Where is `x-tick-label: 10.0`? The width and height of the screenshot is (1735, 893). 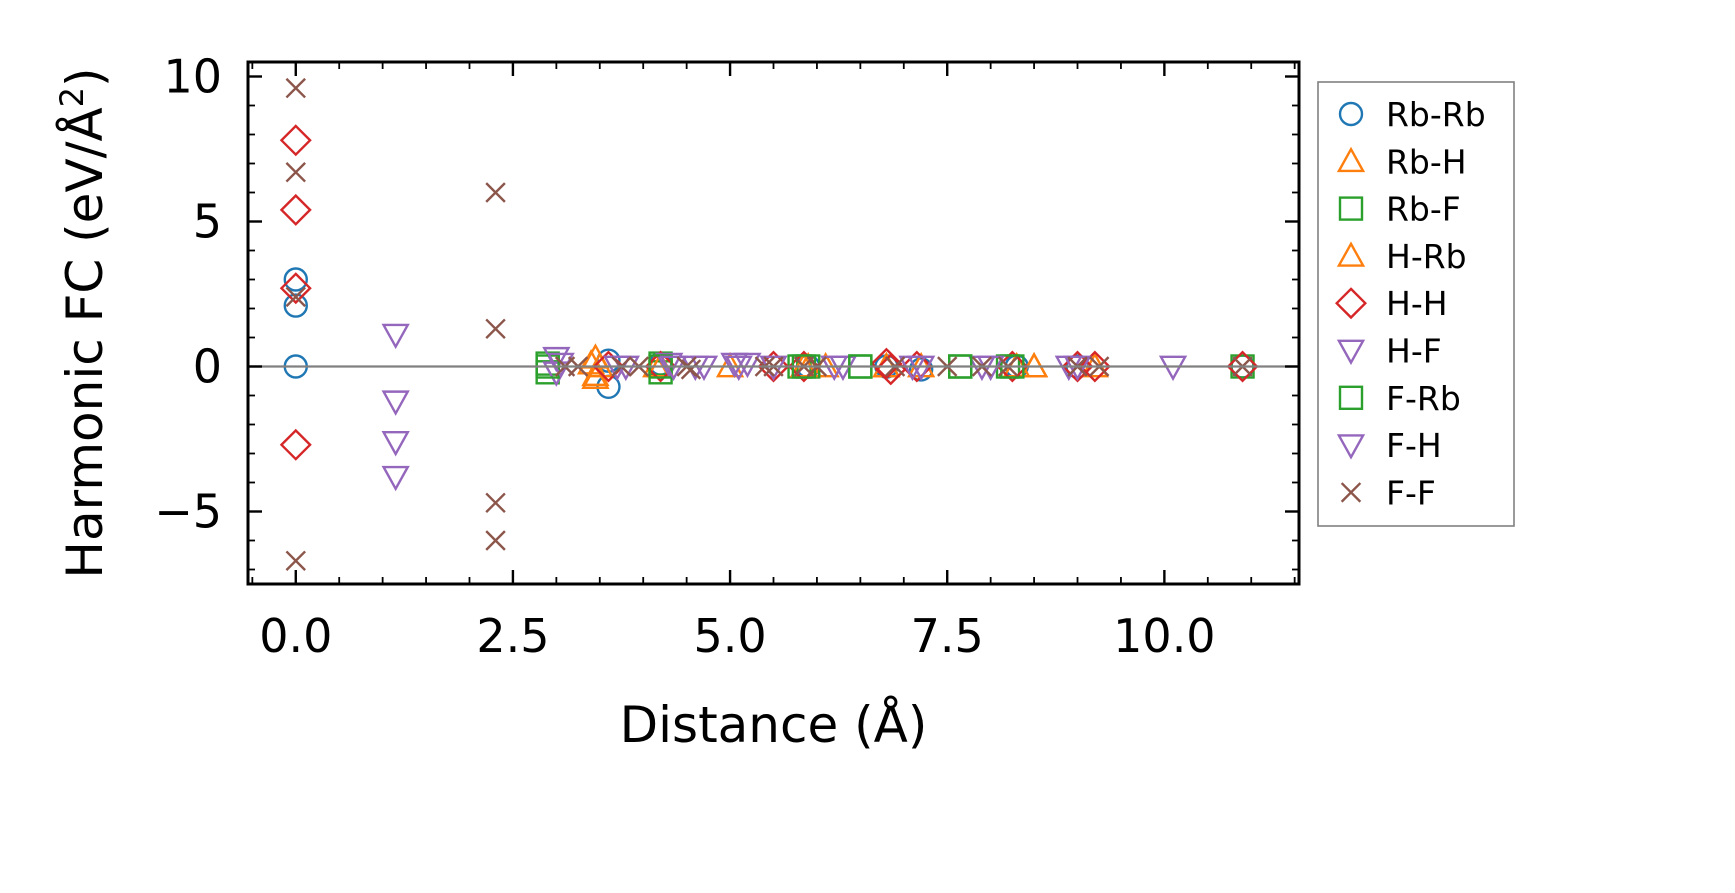
x-tick-label: 10.0 is located at coordinates (1164, 636).